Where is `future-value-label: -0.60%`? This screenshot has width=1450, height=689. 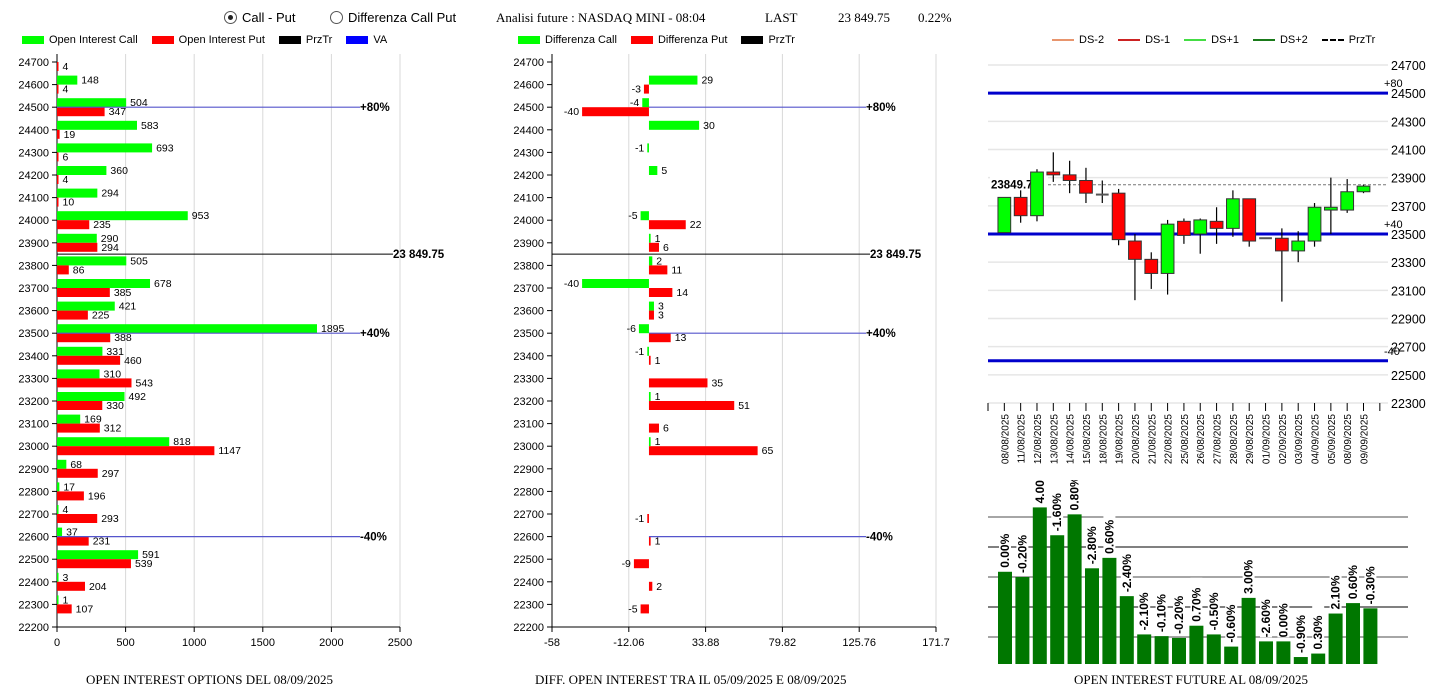
future-value-label: -0.60% is located at coordinates (1231, 623).